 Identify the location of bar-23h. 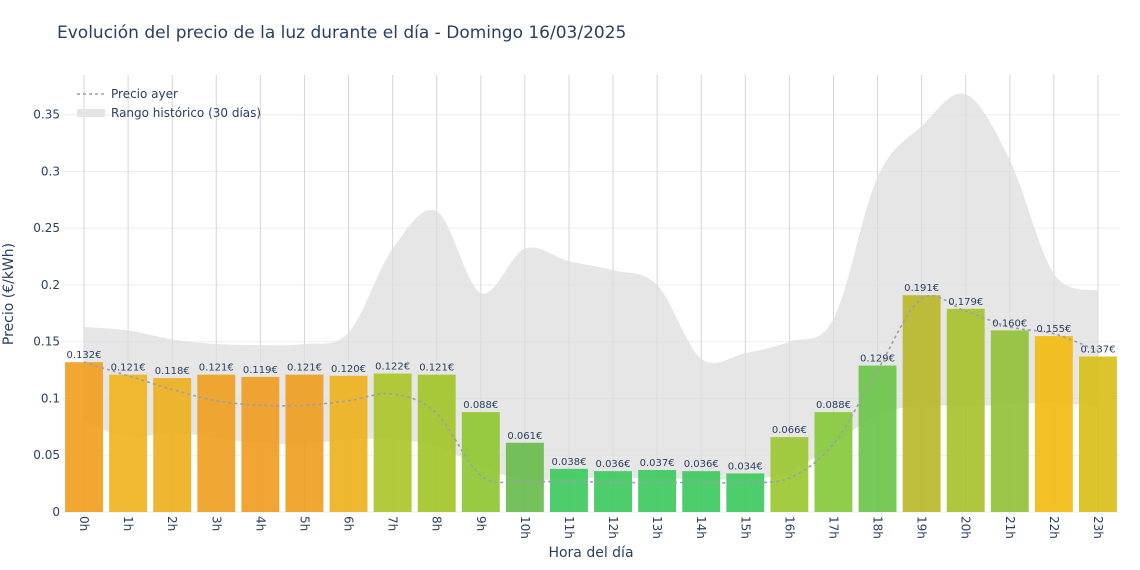
(1098, 434).